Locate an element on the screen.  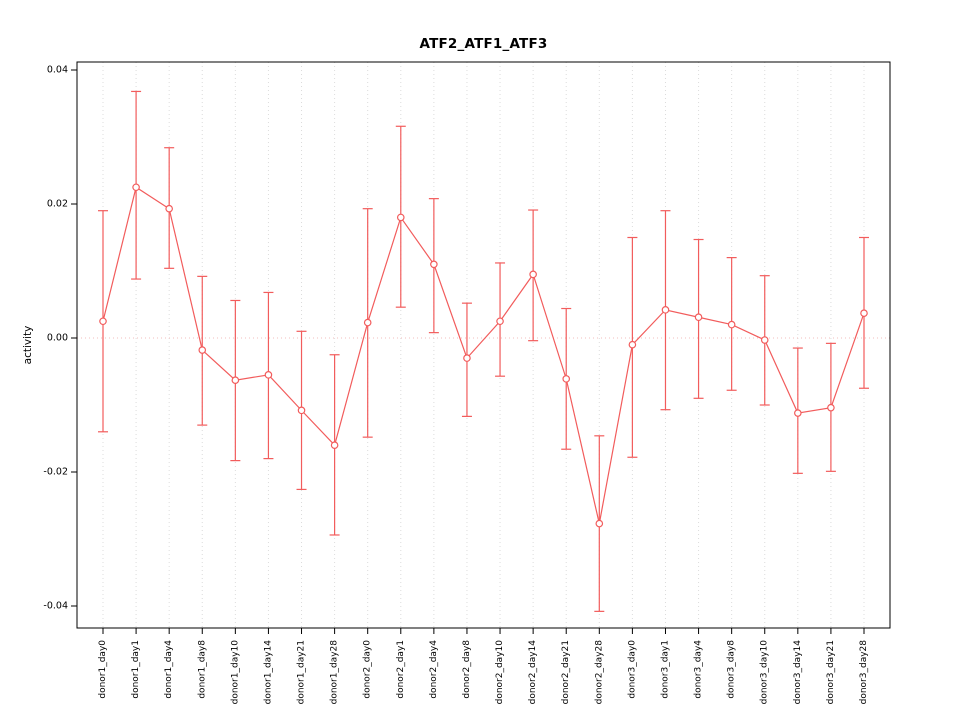
y-axis-label: activity is located at coordinates (28, 345).